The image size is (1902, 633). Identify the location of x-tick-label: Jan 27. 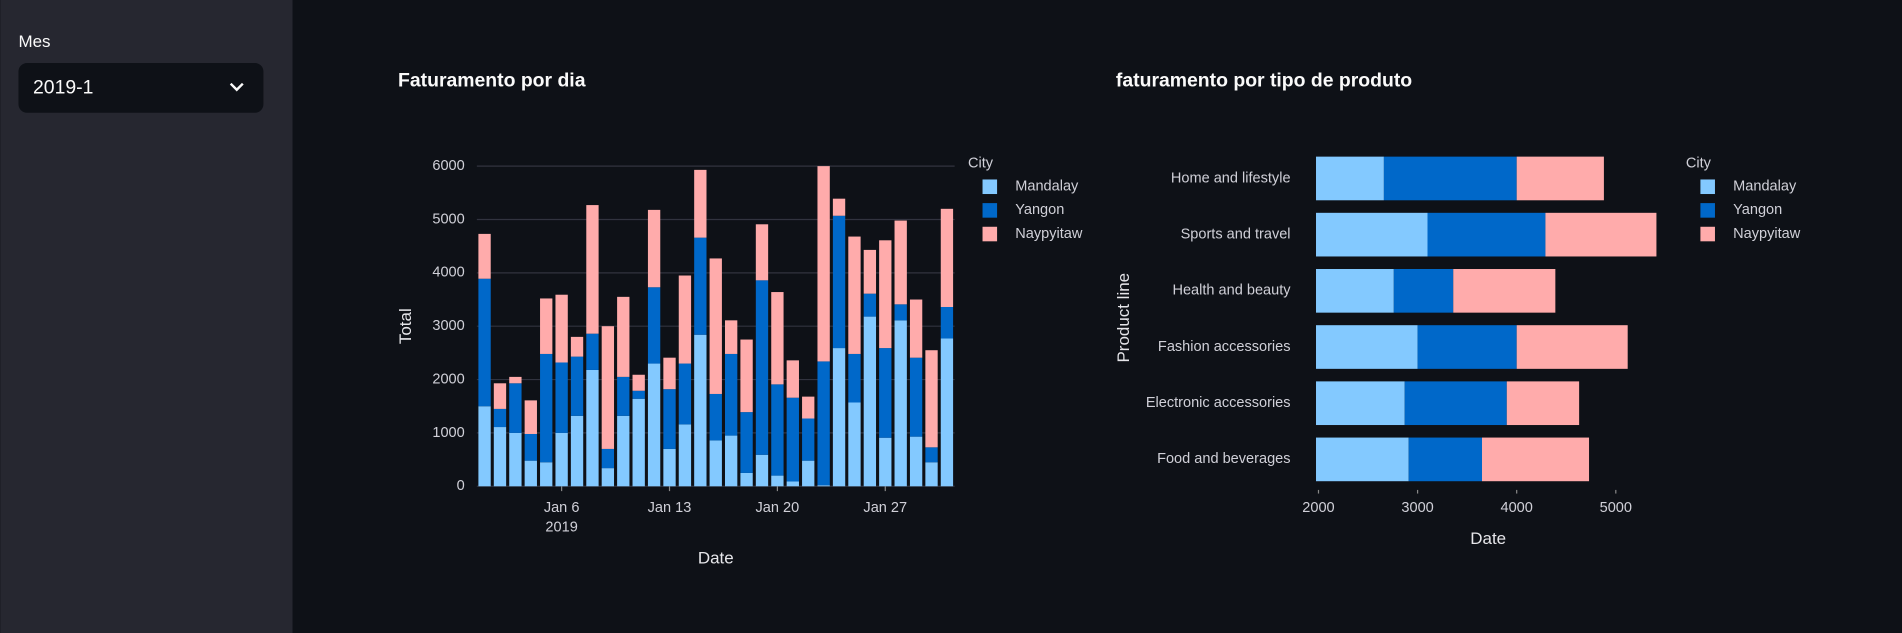
(885, 508).